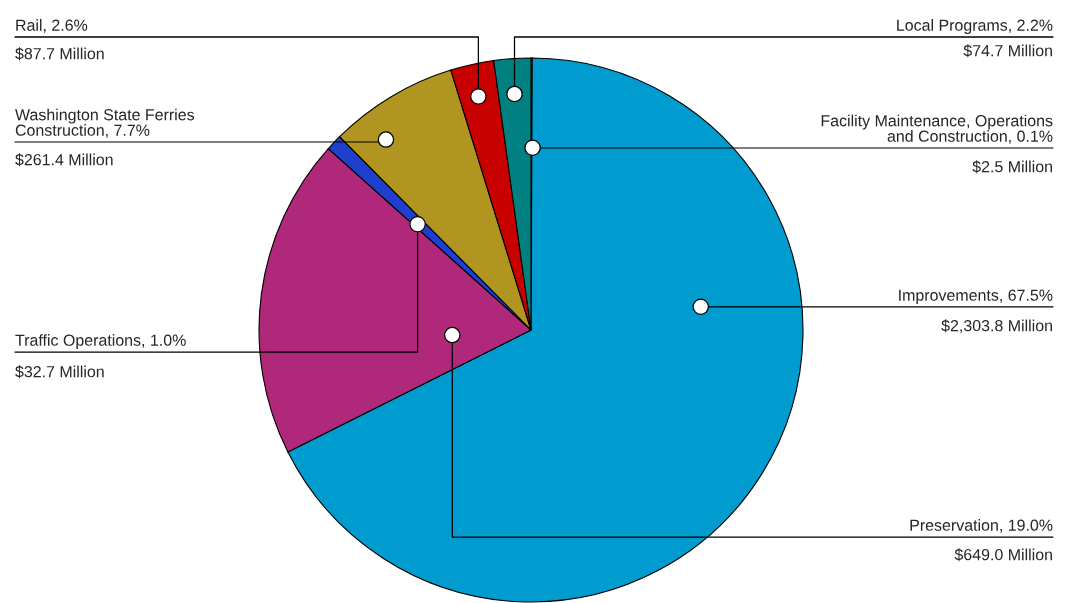 This screenshot has height=603, width=1069. I want to click on slice-label: Local Programs, 2.2%, so click(975, 26).